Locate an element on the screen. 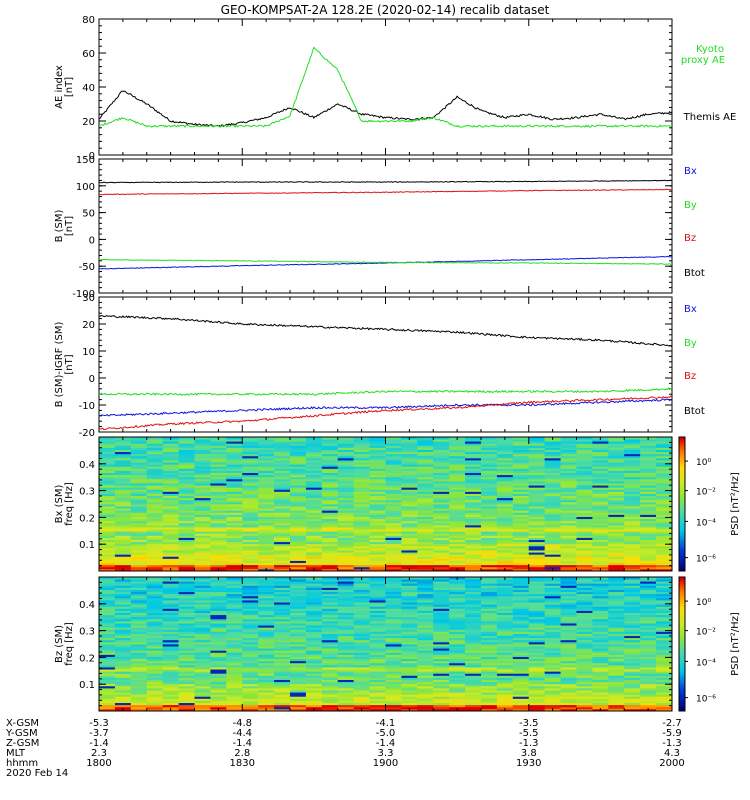 This screenshot has height=800, width=750. colorbar-cell is located at coordinates (682, 528).